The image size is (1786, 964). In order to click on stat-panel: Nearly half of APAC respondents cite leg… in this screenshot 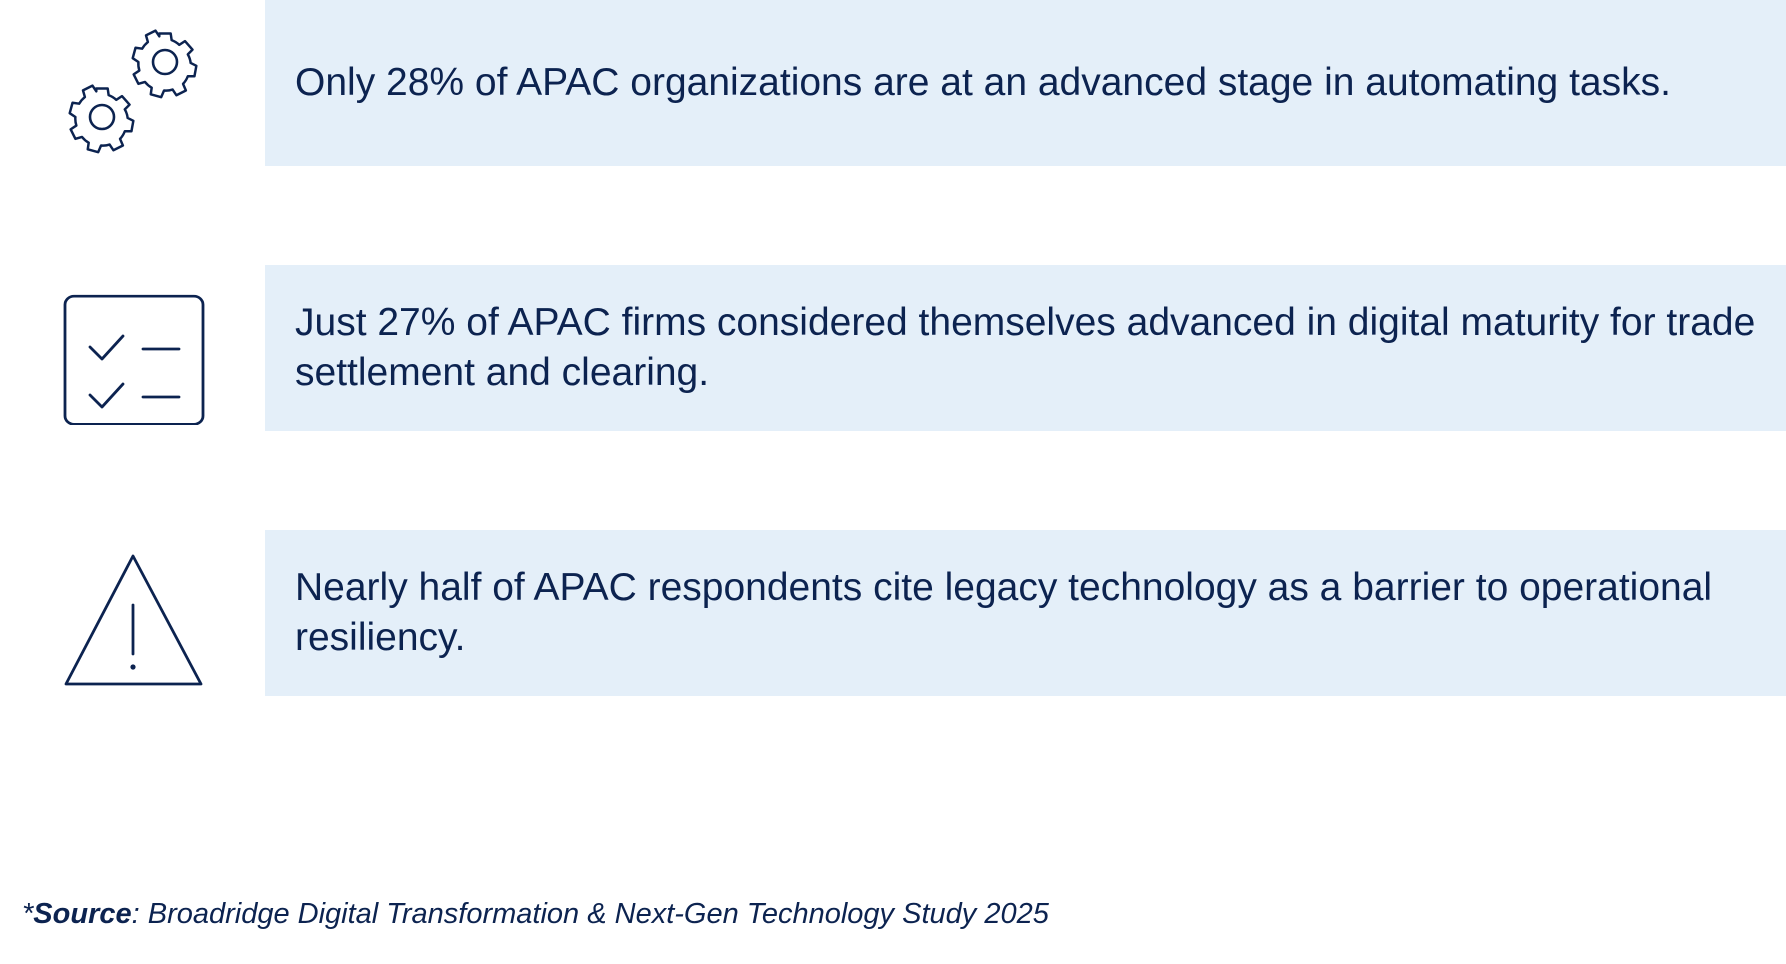, I will do `click(1025, 613)`.